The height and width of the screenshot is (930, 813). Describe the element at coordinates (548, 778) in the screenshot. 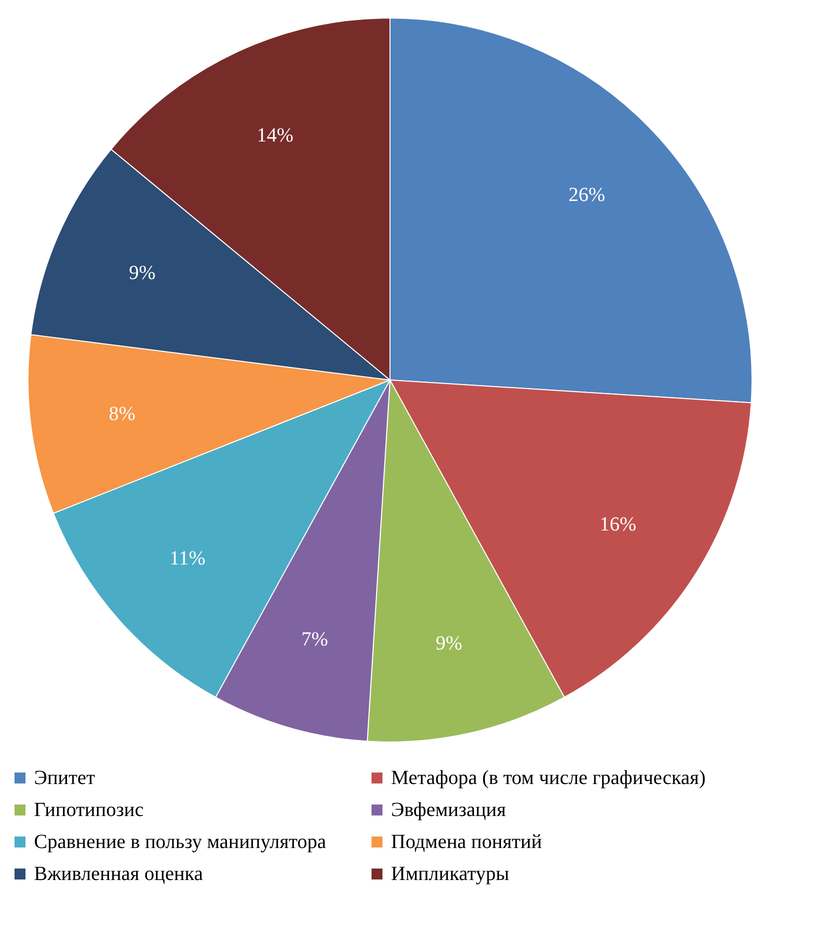

I see `legend-label: Метафора (в том числе графическая)` at that location.